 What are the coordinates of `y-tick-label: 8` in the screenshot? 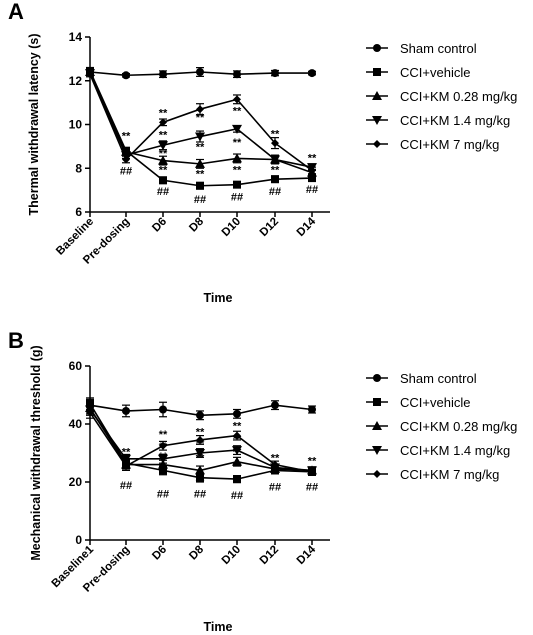 It's located at (78, 168).